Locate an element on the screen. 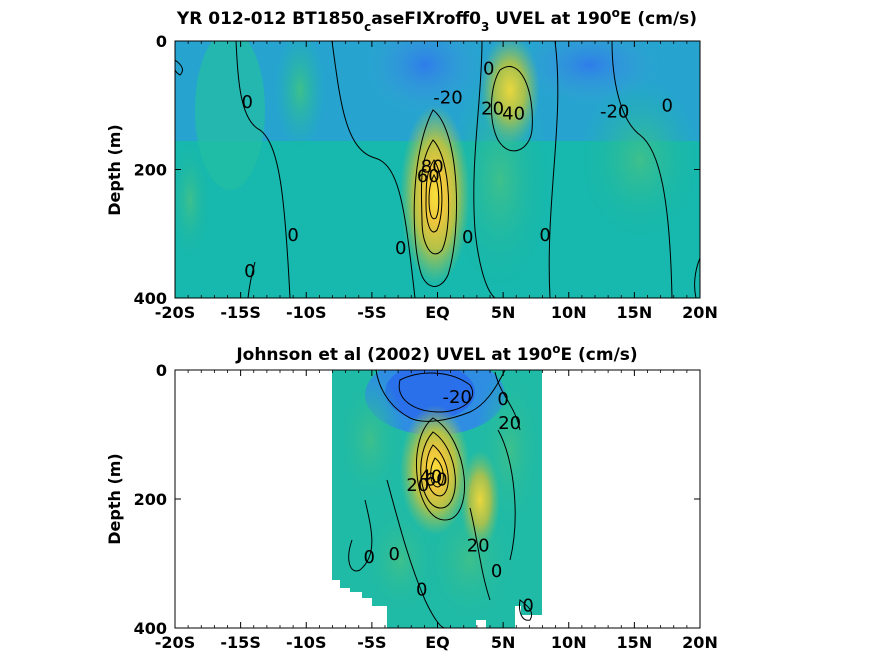  contour-label: 80 is located at coordinates (432, 166).